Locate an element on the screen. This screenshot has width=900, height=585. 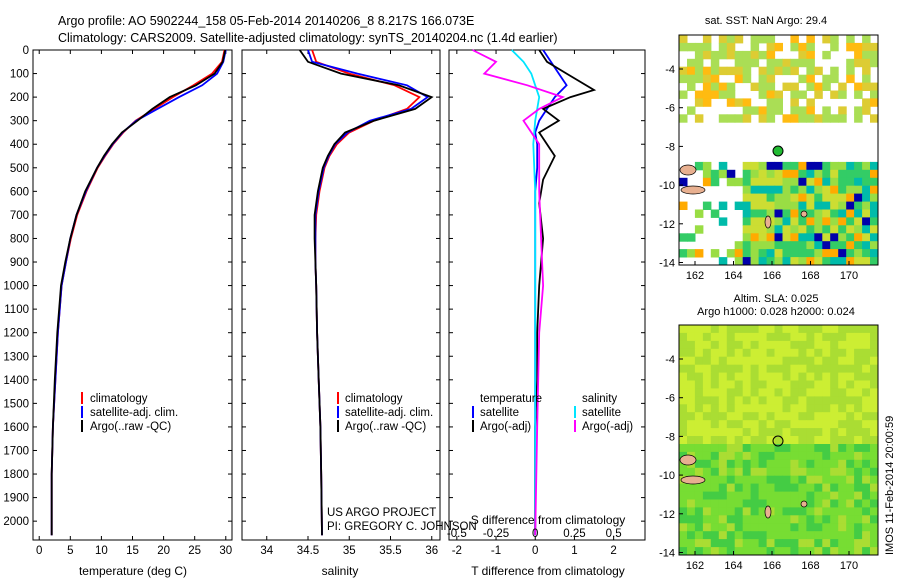
map-x-tick-label: 166 is located at coordinates (772, 566).